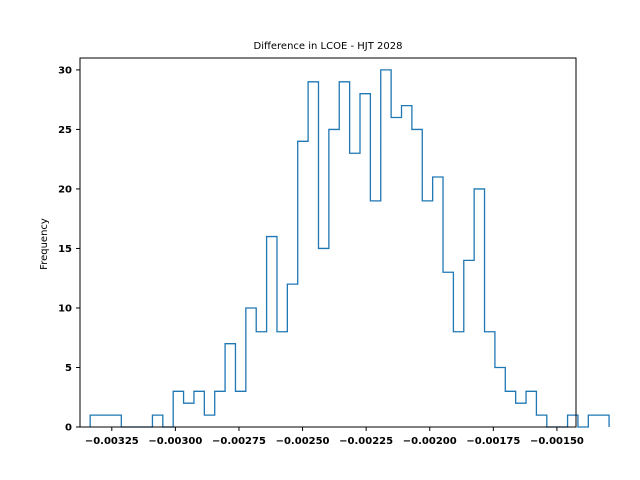  What do you see at coordinates (430, 441) in the screenshot?
I see `x-tick-label: −0.00200` at bounding box center [430, 441].